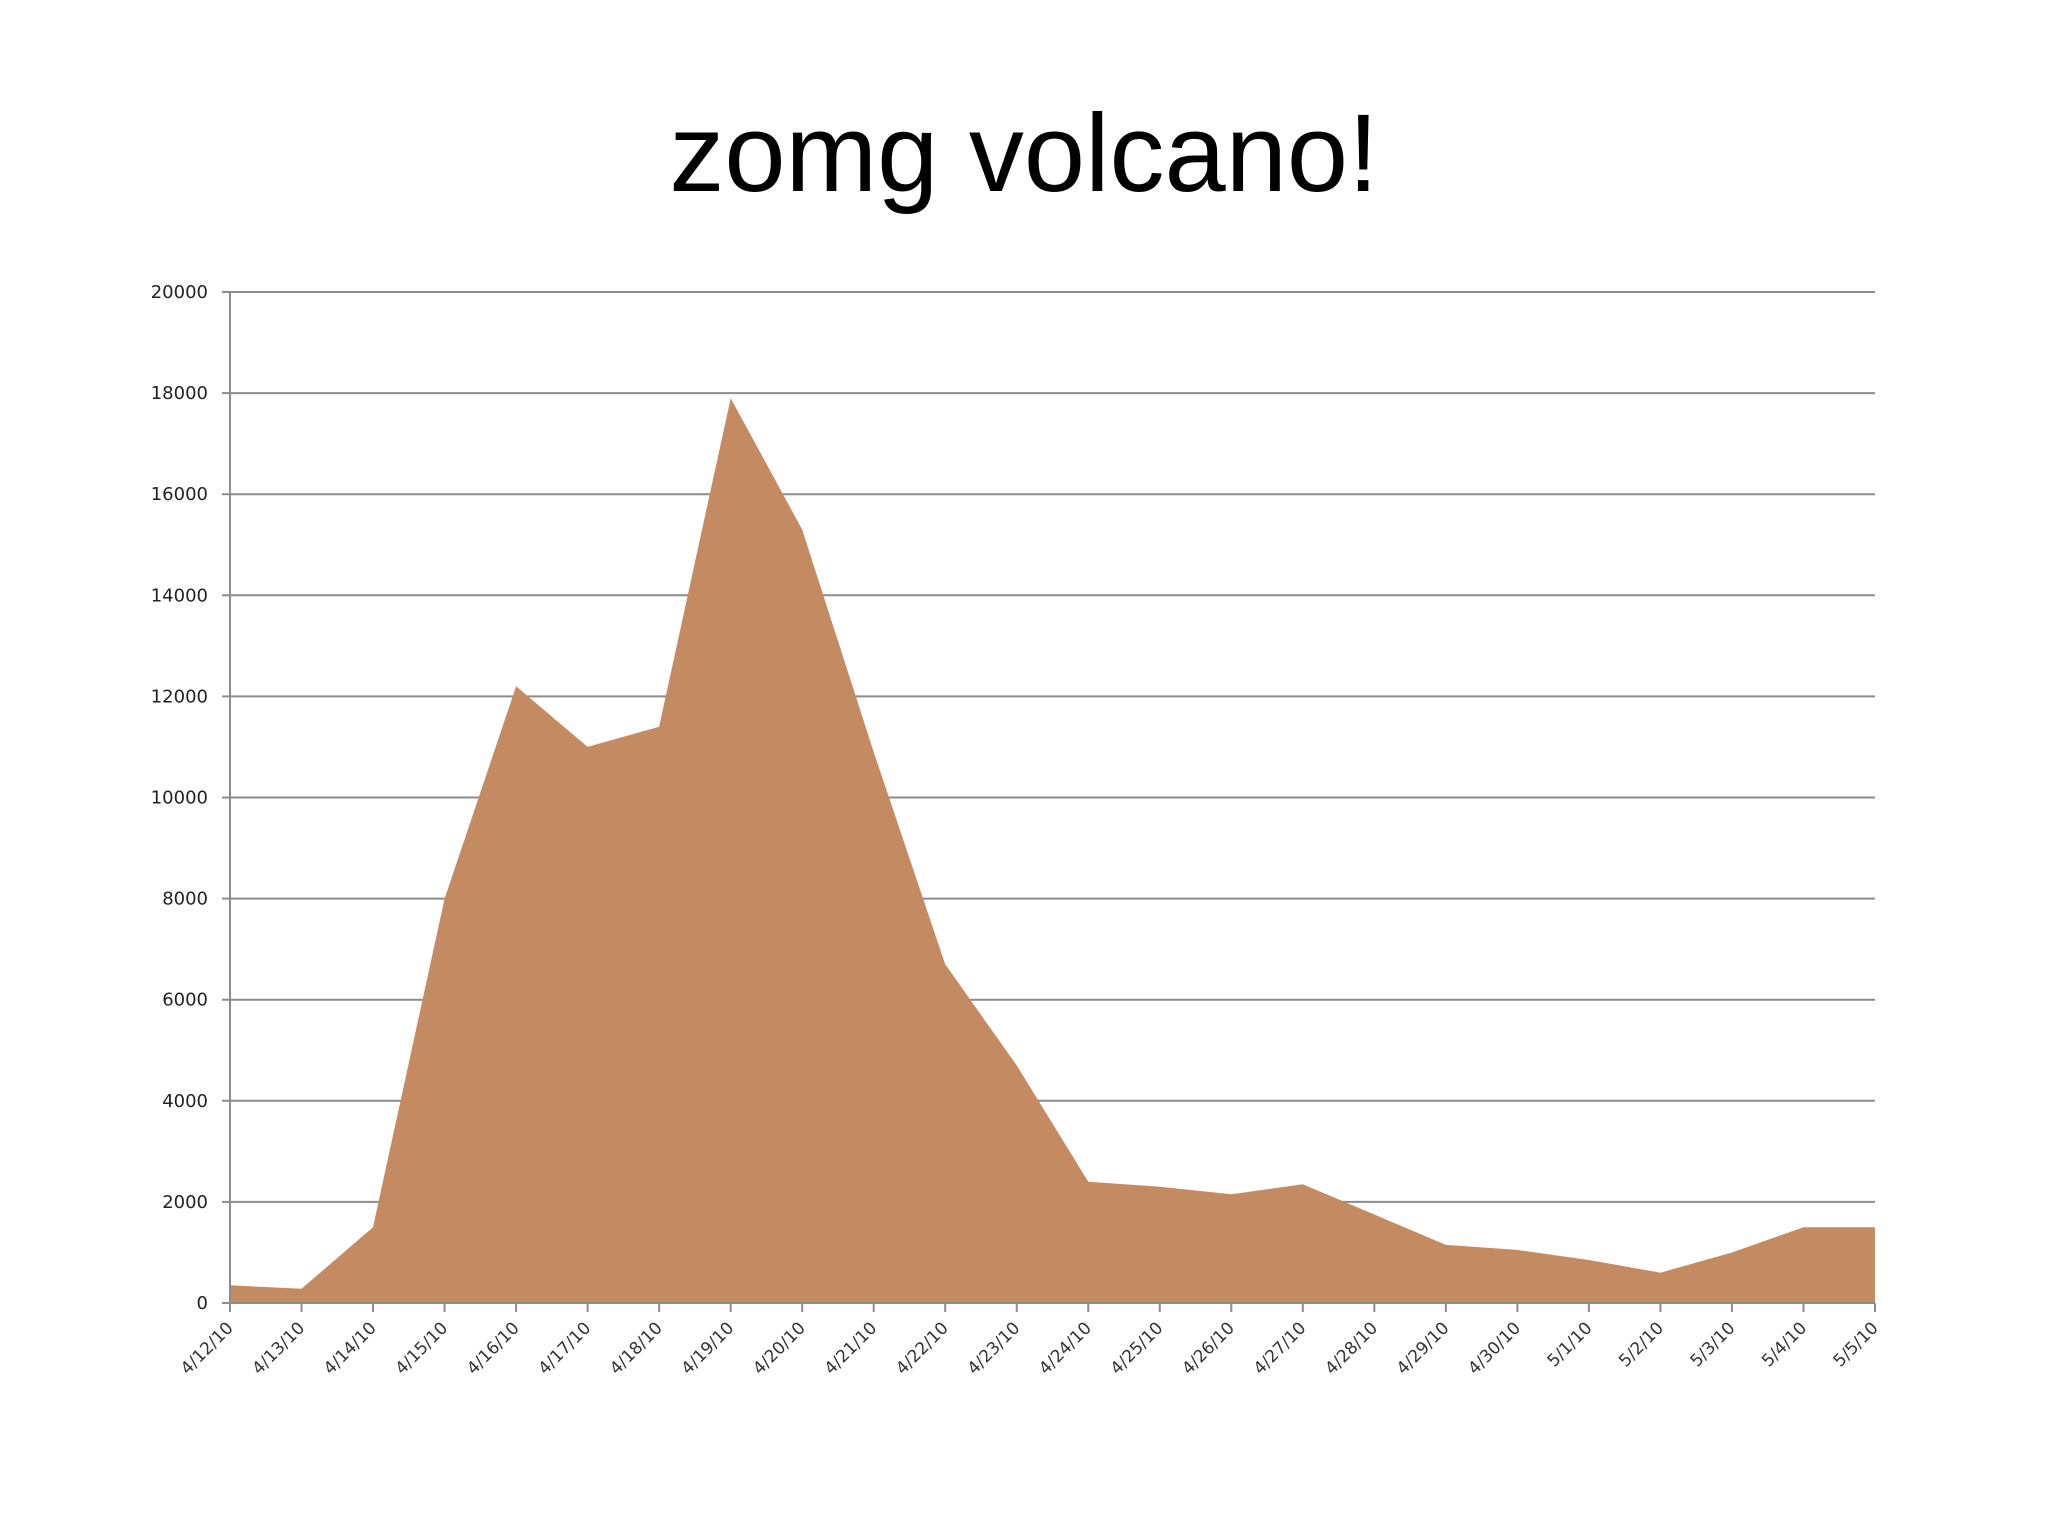  Describe the element at coordinates (185, 1101) in the screenshot. I see `y-tick-label: 4000` at that location.